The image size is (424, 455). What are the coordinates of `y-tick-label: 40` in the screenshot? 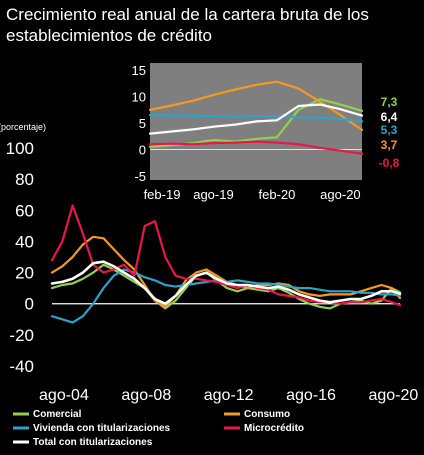 It's located at (24, 241).